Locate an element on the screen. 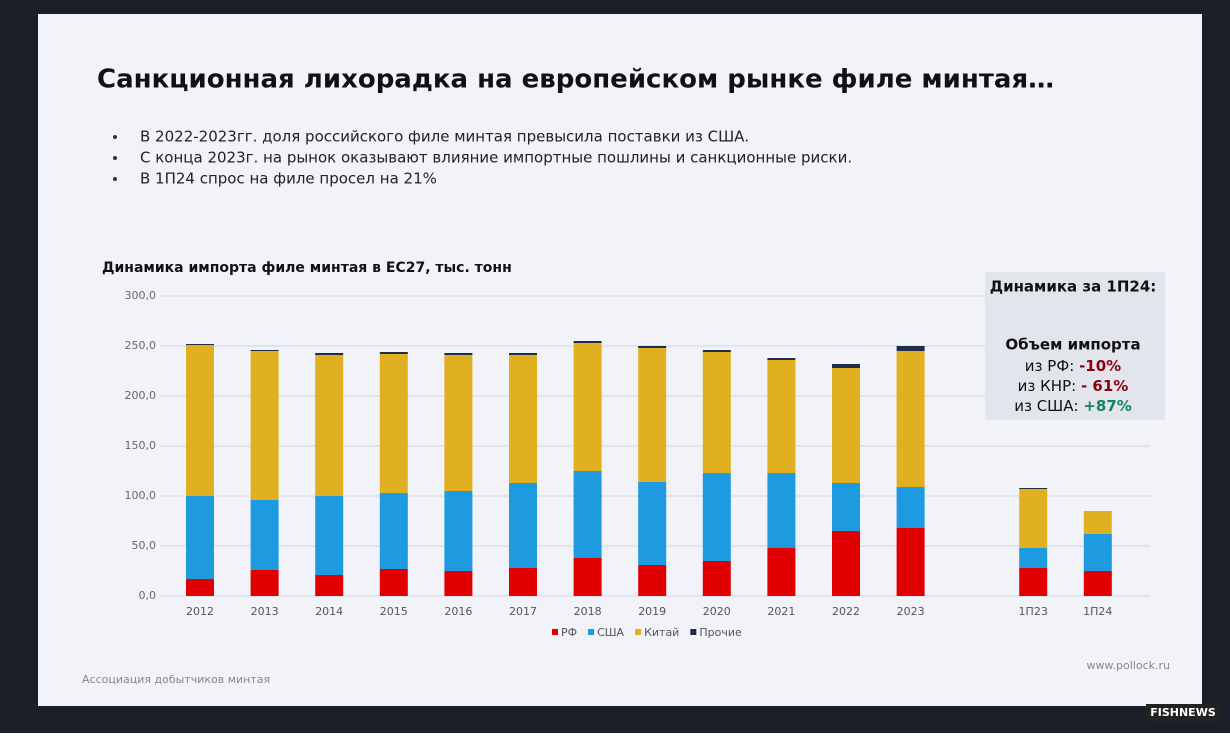 The height and width of the screenshot is (737, 1230). x-tick-label: 2014 is located at coordinates (329, 611).